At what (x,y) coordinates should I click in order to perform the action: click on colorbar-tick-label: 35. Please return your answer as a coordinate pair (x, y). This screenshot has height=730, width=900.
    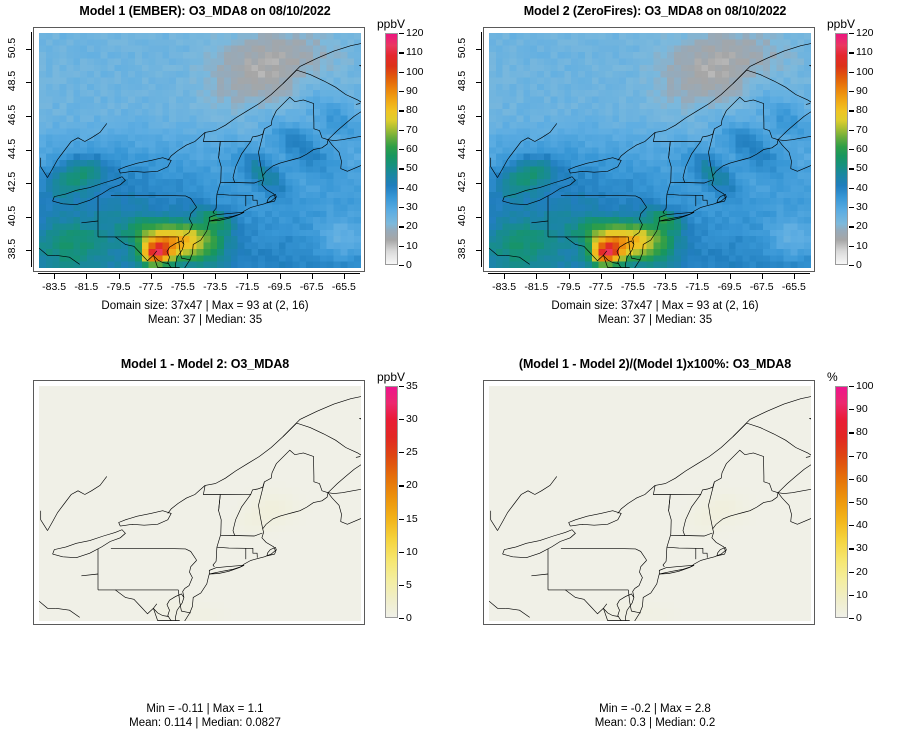
    Looking at the image, I should click on (412, 386).